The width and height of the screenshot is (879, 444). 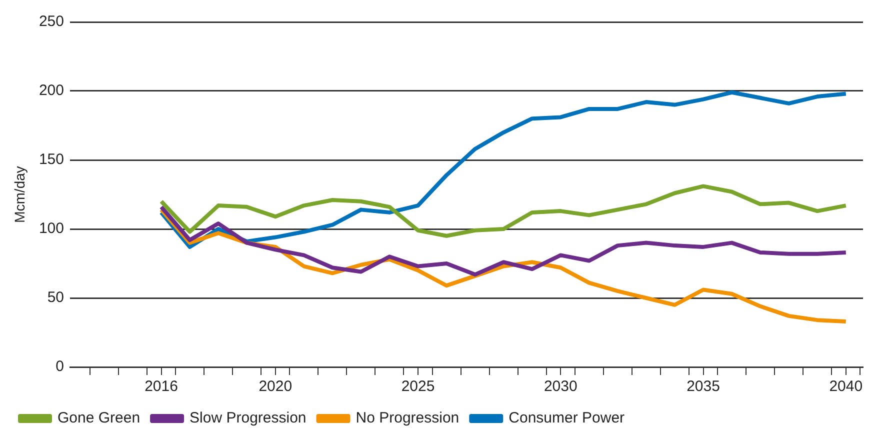 I want to click on y-tick-label: 250, so click(x=51, y=21).